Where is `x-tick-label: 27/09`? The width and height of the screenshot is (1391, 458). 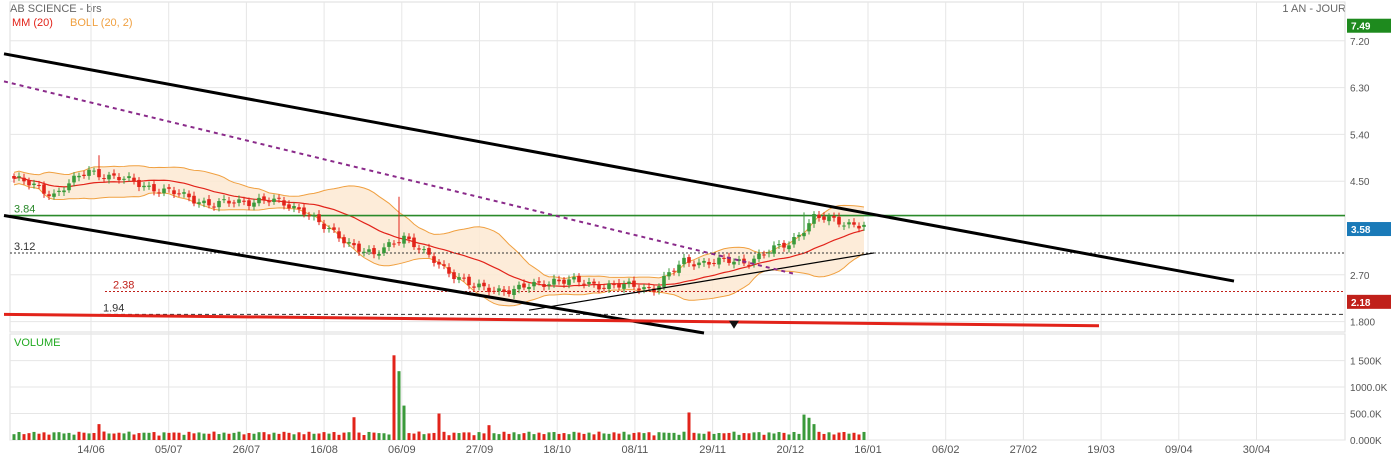
x-tick-label: 27/09 is located at coordinates (480, 450).